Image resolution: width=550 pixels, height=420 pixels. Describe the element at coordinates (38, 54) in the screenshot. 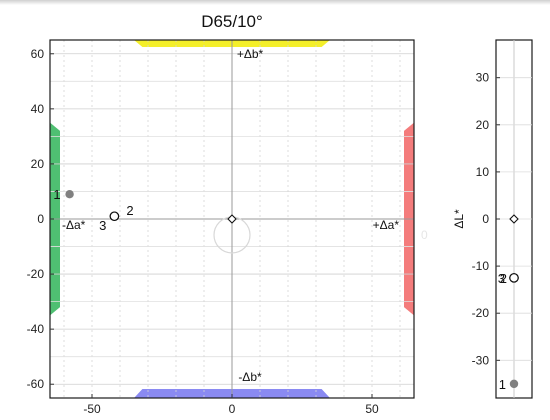

I see `y-tick-label: 60` at that location.